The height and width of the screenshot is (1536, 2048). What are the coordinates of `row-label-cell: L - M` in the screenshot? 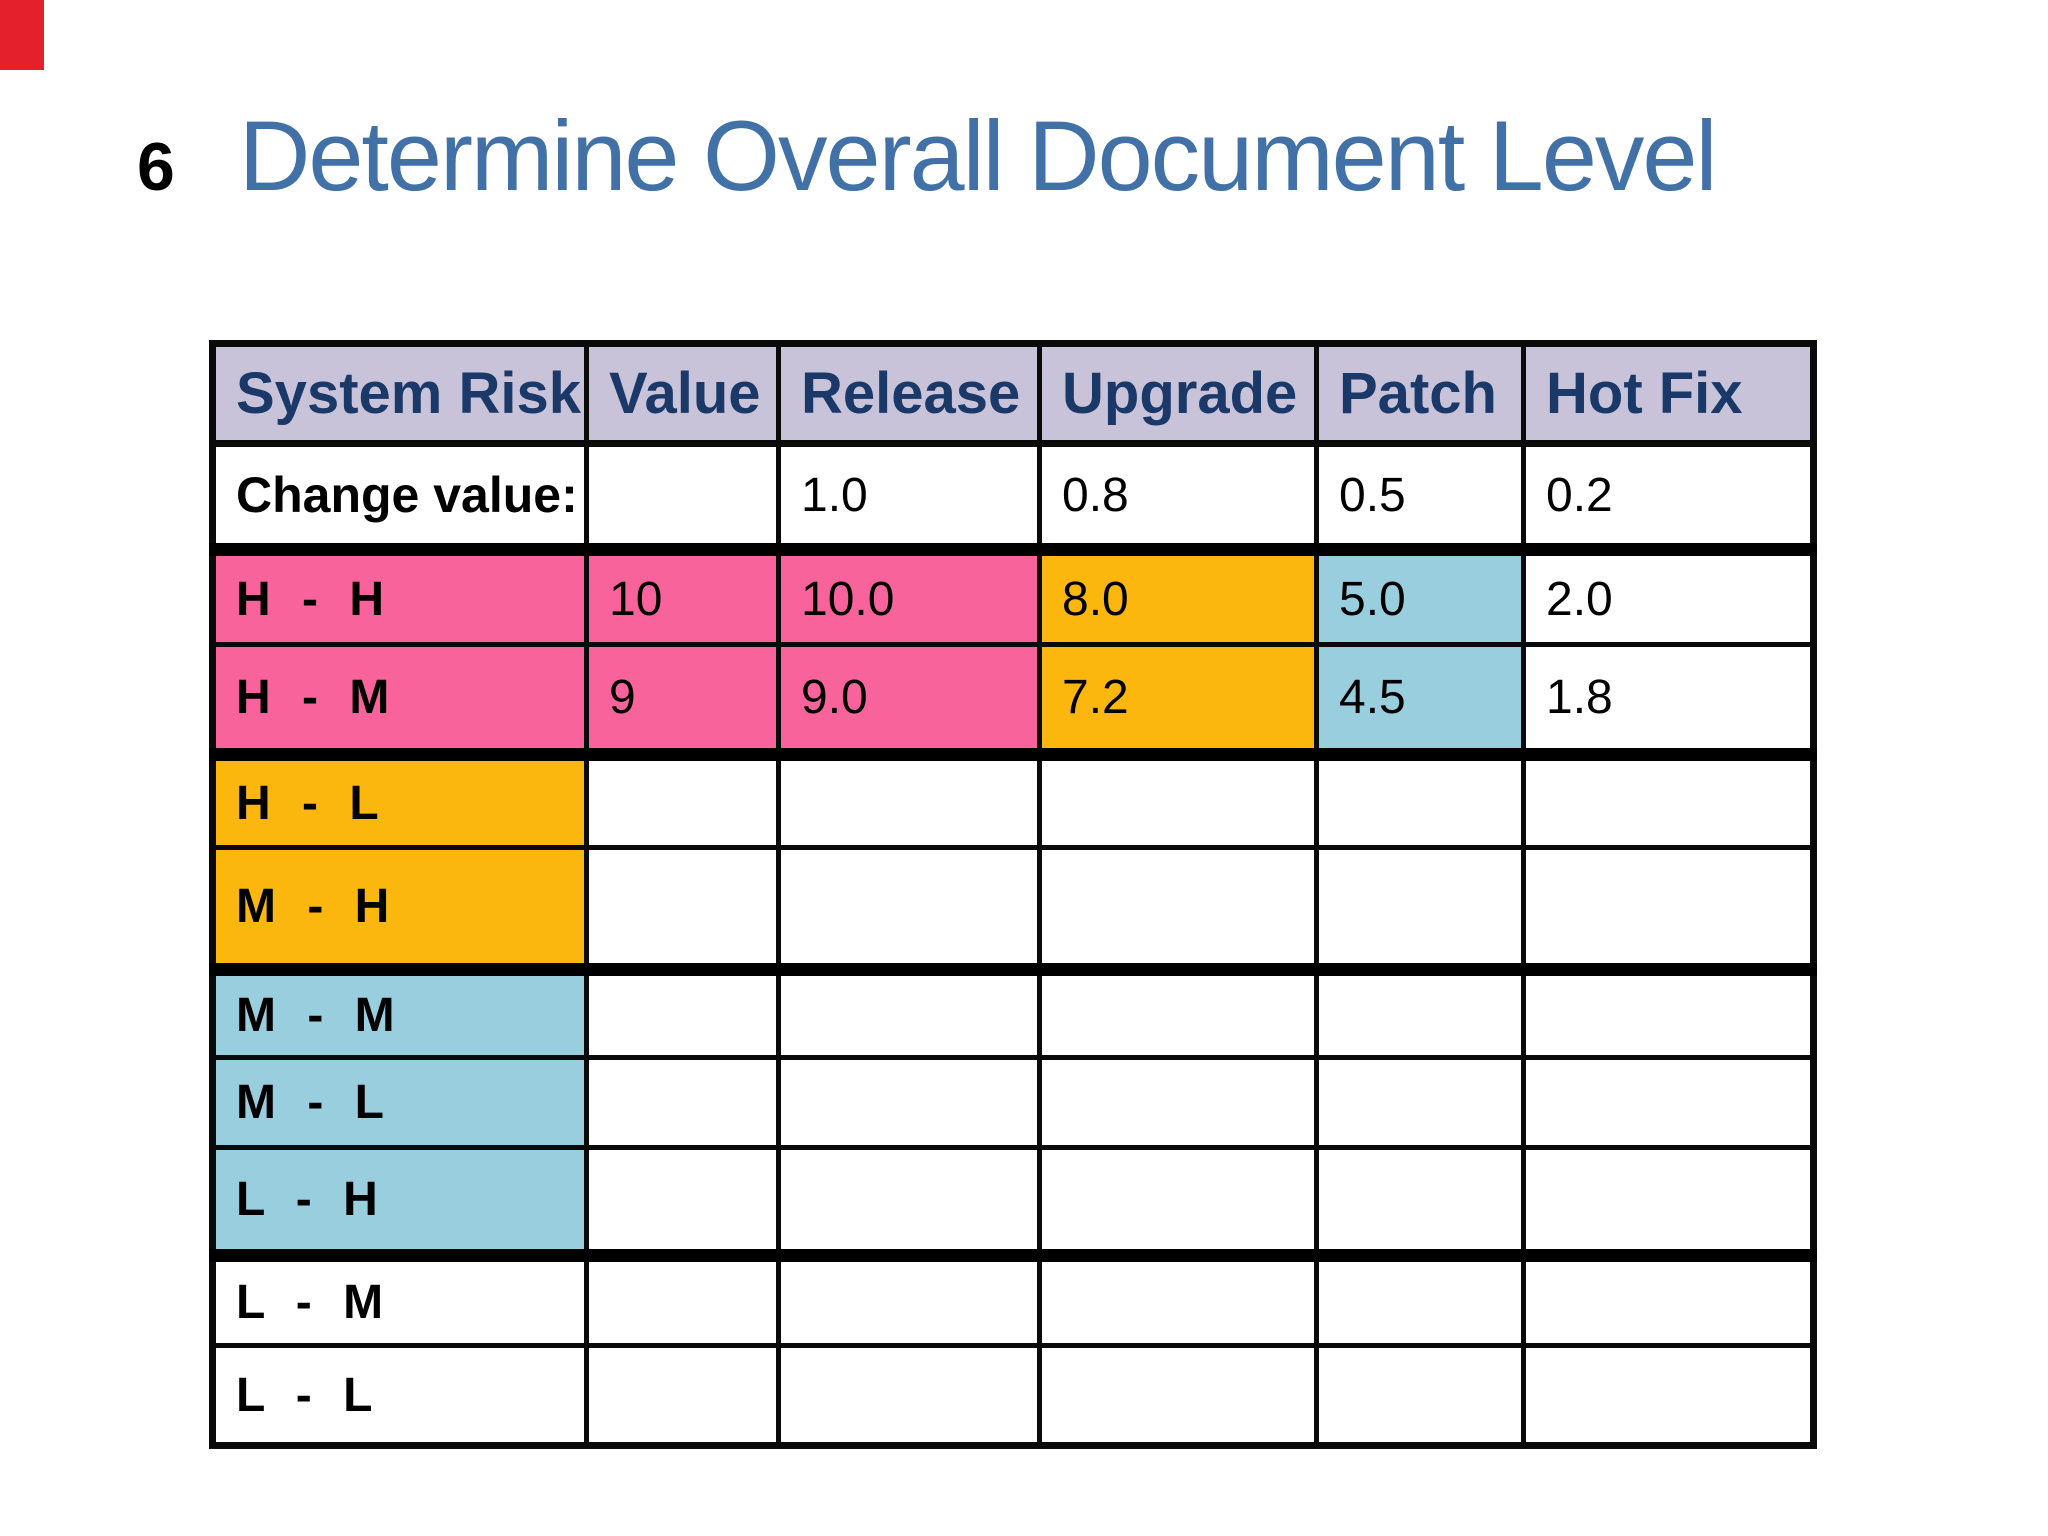 It's located at (399, 1300).